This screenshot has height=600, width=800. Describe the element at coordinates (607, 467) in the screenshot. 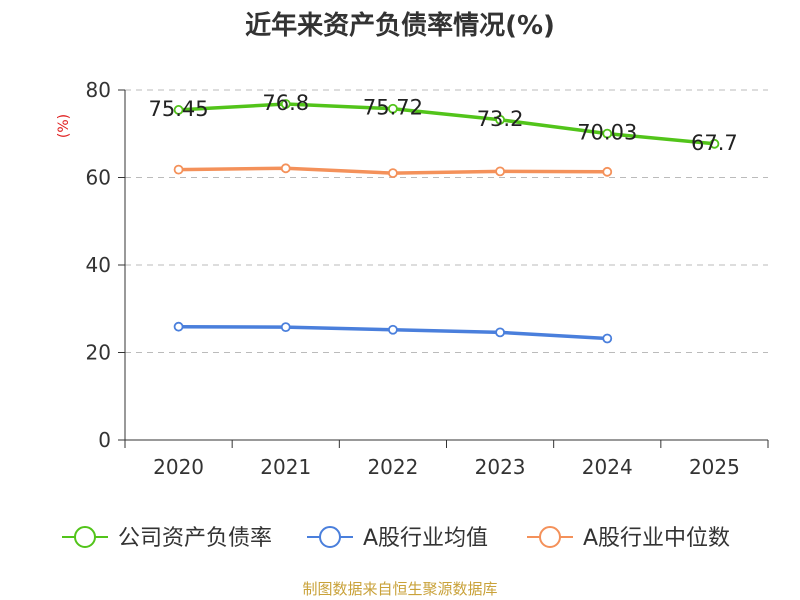

I see `x-tick-label: 2024` at that location.